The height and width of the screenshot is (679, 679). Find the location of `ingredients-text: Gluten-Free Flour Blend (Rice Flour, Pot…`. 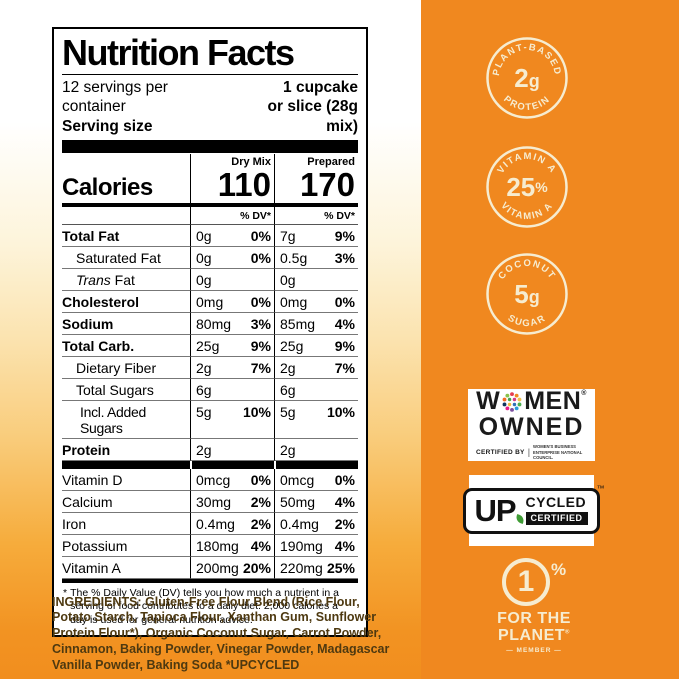

ingredients-text: Gluten-Free Flour Blend (Rice Flour, Pot… is located at coordinates (221, 633).